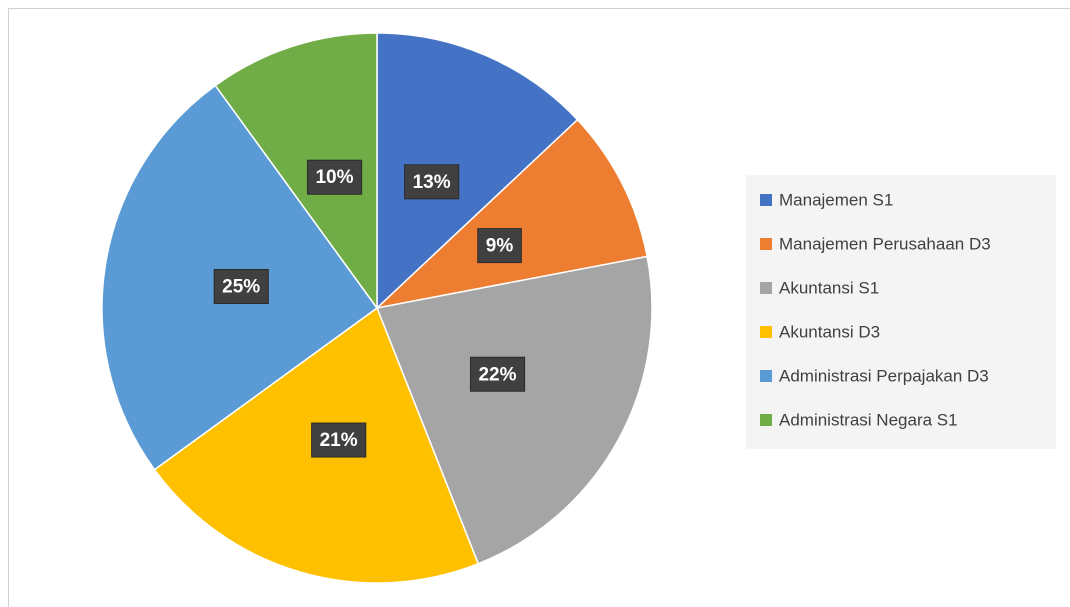 The width and height of the screenshot is (1070, 607). What do you see at coordinates (829, 331) in the screenshot?
I see `legend-label: Akuntansi D3` at bounding box center [829, 331].